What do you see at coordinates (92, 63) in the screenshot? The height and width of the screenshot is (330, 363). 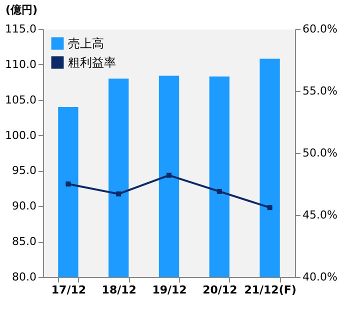 I see `legend-label: 粗利益率` at bounding box center [92, 63].